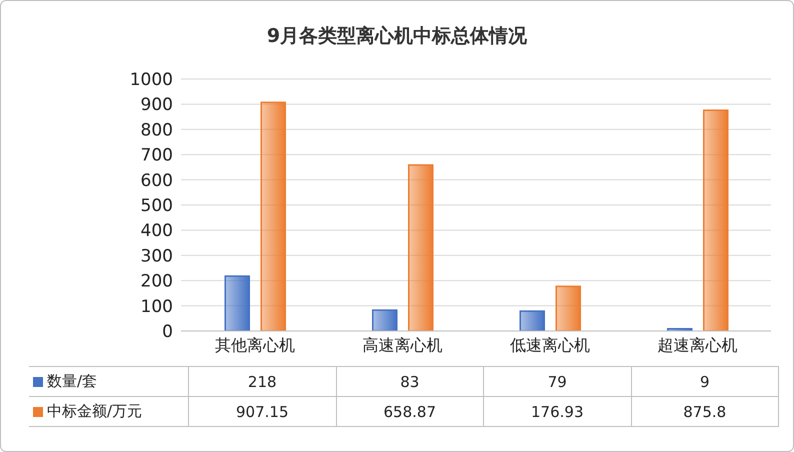  I want to click on y-tick-label: 200, so click(156, 282).